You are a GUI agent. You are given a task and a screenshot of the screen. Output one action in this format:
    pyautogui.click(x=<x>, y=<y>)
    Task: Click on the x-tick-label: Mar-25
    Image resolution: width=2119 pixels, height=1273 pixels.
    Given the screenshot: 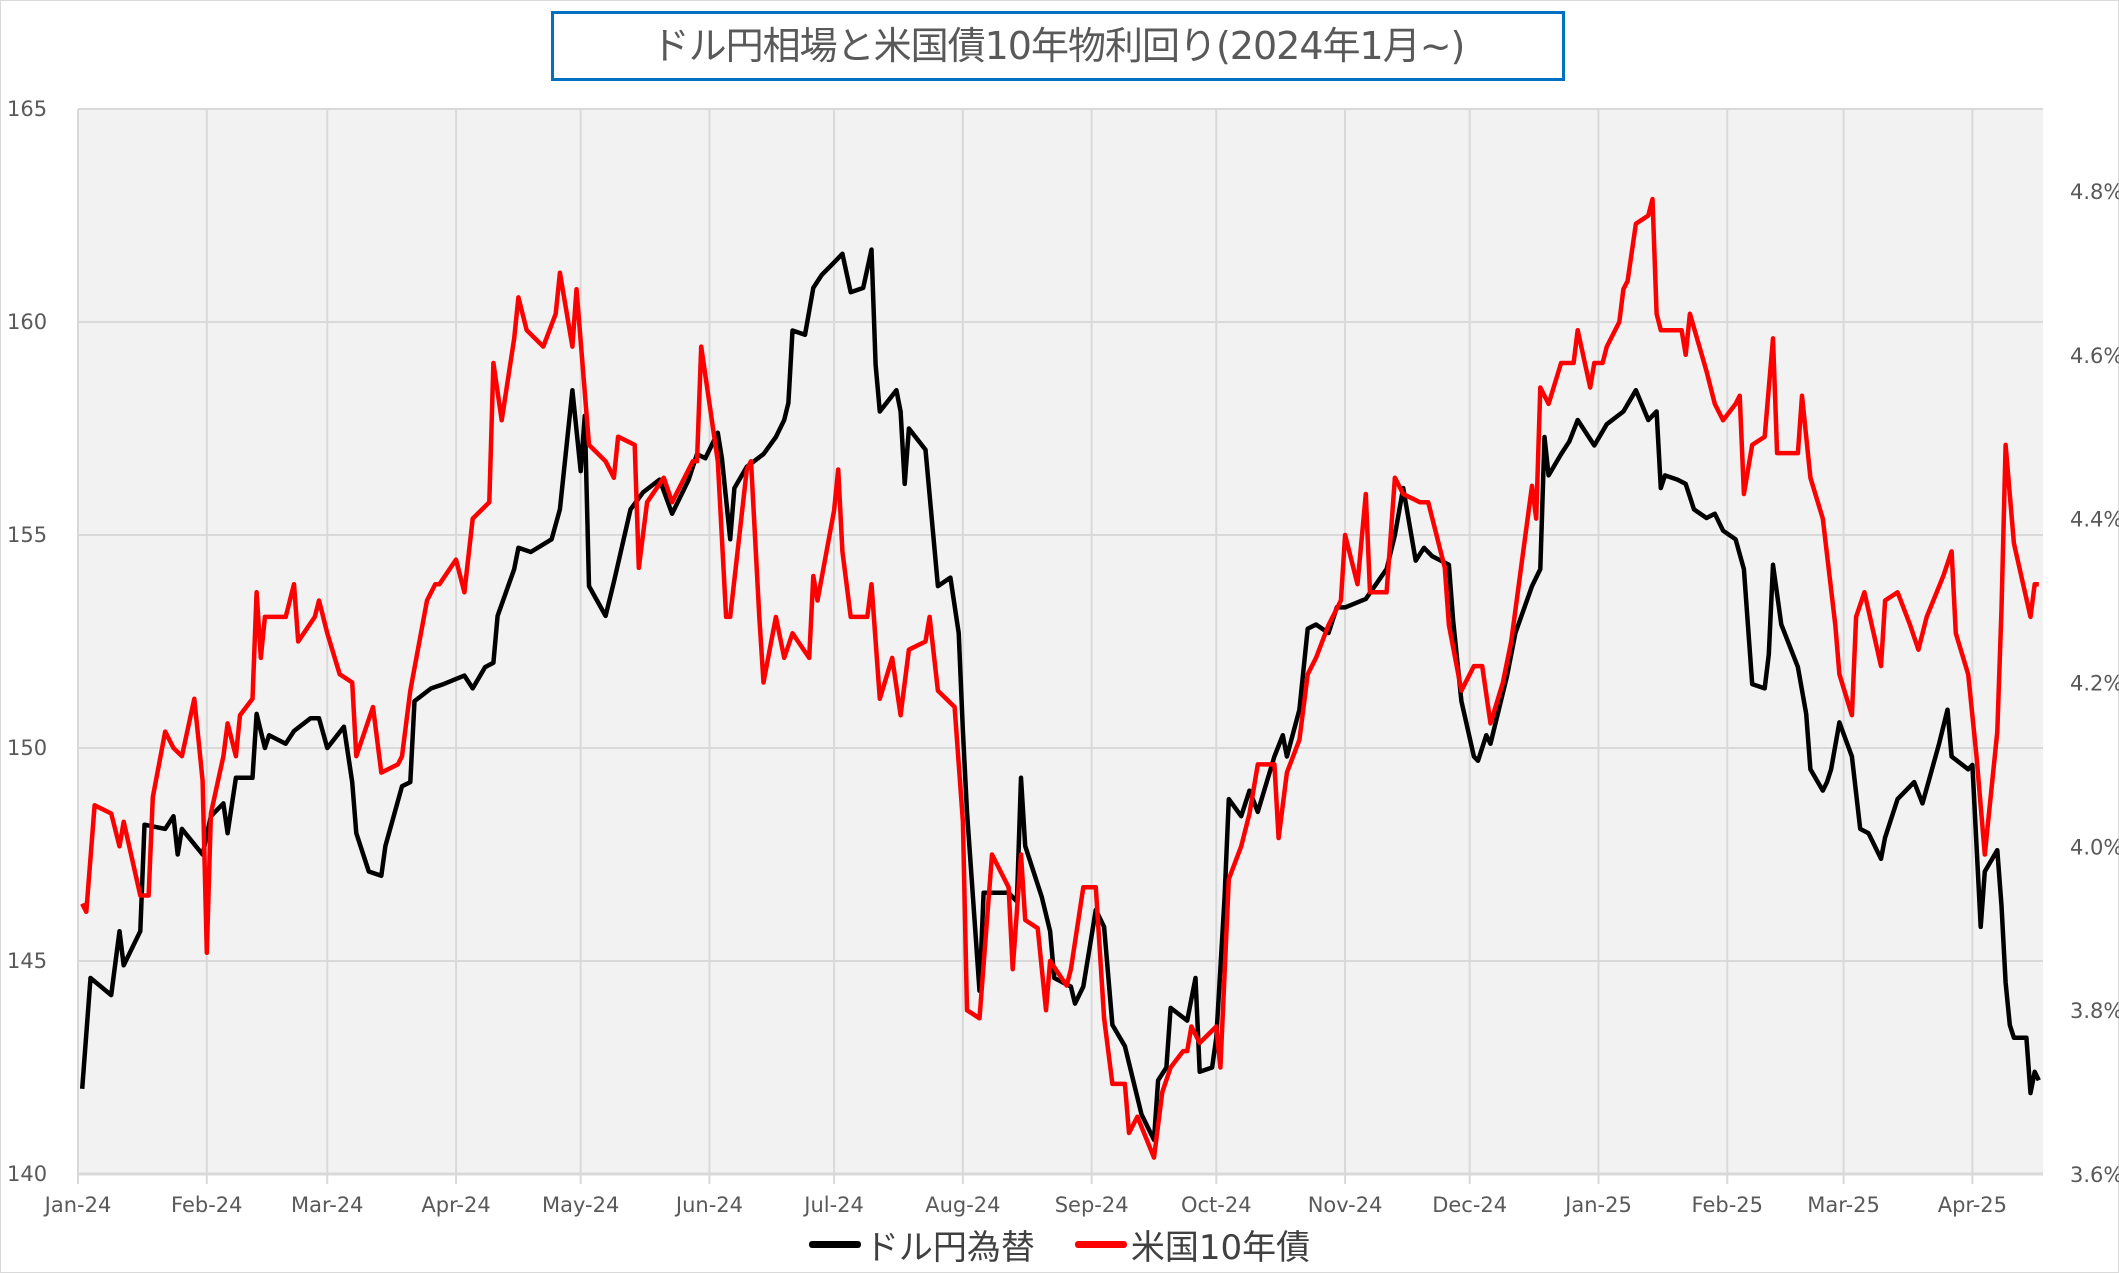 What is the action you would take?
    pyautogui.click(x=1843, y=1205)
    